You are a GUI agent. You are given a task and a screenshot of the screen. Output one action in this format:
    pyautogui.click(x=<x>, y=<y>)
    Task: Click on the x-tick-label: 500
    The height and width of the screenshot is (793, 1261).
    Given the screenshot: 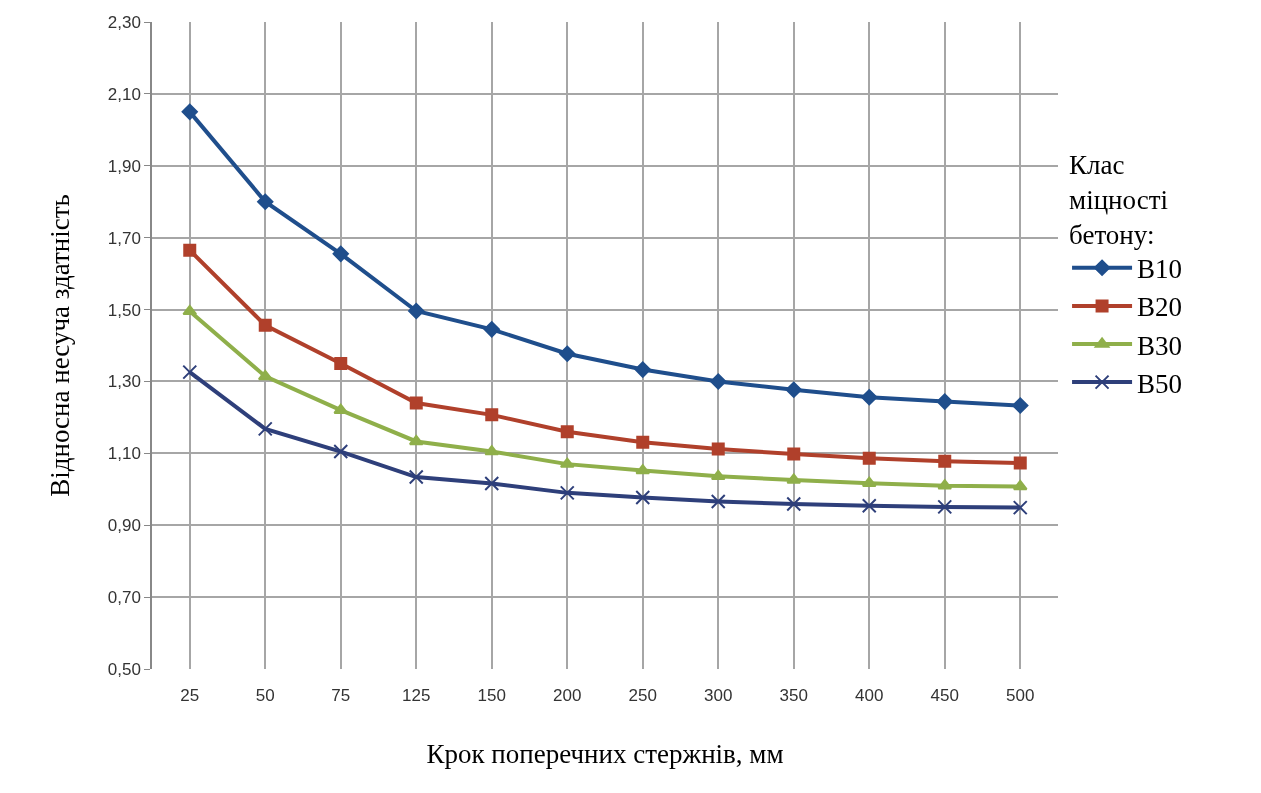 What is the action you would take?
    pyautogui.click(x=1020, y=695)
    